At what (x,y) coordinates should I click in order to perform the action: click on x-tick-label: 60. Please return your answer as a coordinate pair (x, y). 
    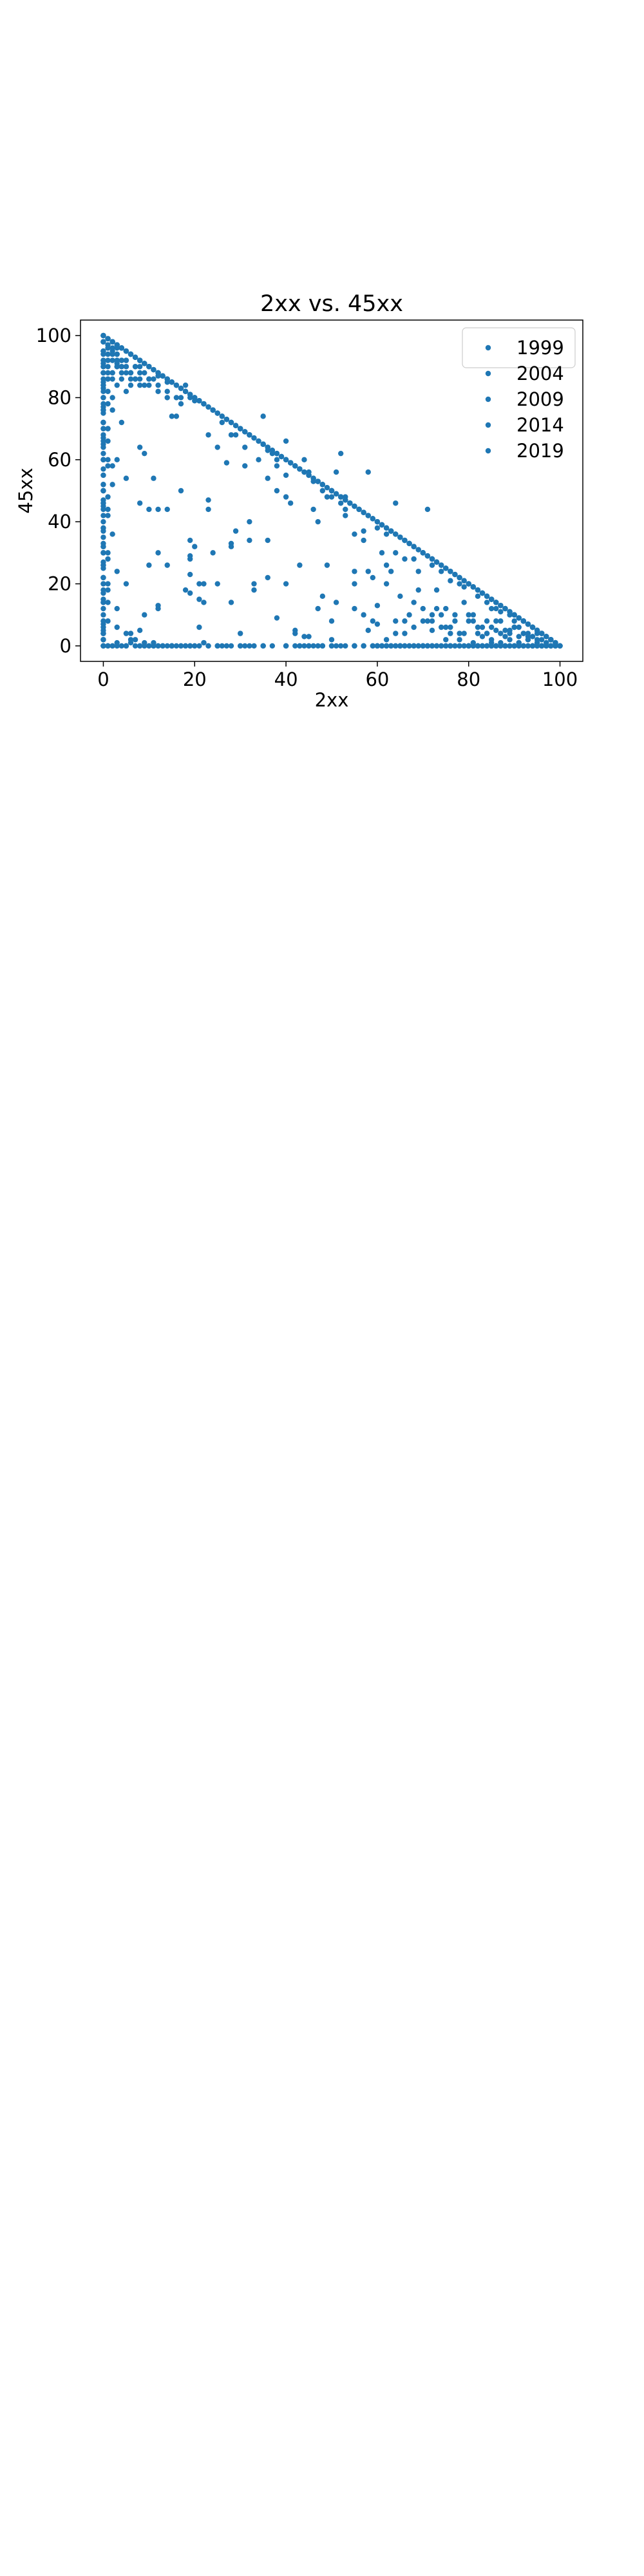
    Looking at the image, I should click on (377, 679).